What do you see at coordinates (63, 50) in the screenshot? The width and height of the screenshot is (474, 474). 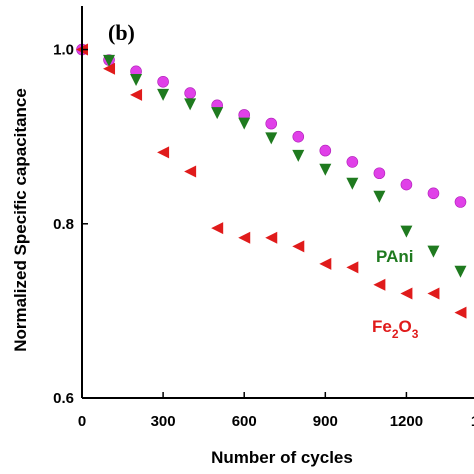 I see `y-tick-label: 1.0` at bounding box center [63, 50].